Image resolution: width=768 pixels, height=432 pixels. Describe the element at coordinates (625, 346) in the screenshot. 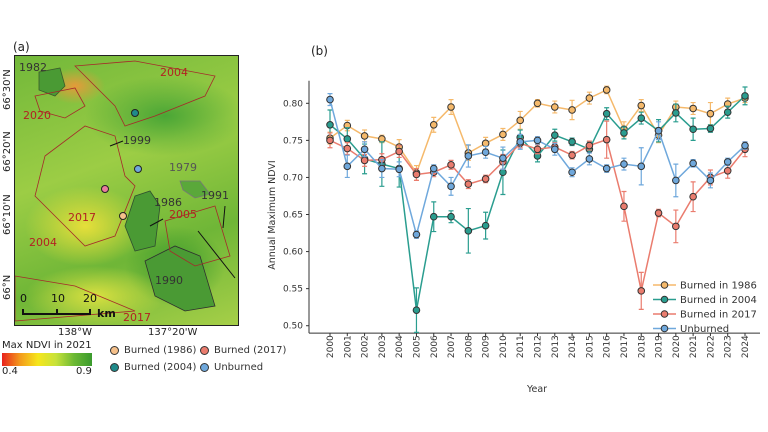

I see `x-tick-label: 2017` at that location.